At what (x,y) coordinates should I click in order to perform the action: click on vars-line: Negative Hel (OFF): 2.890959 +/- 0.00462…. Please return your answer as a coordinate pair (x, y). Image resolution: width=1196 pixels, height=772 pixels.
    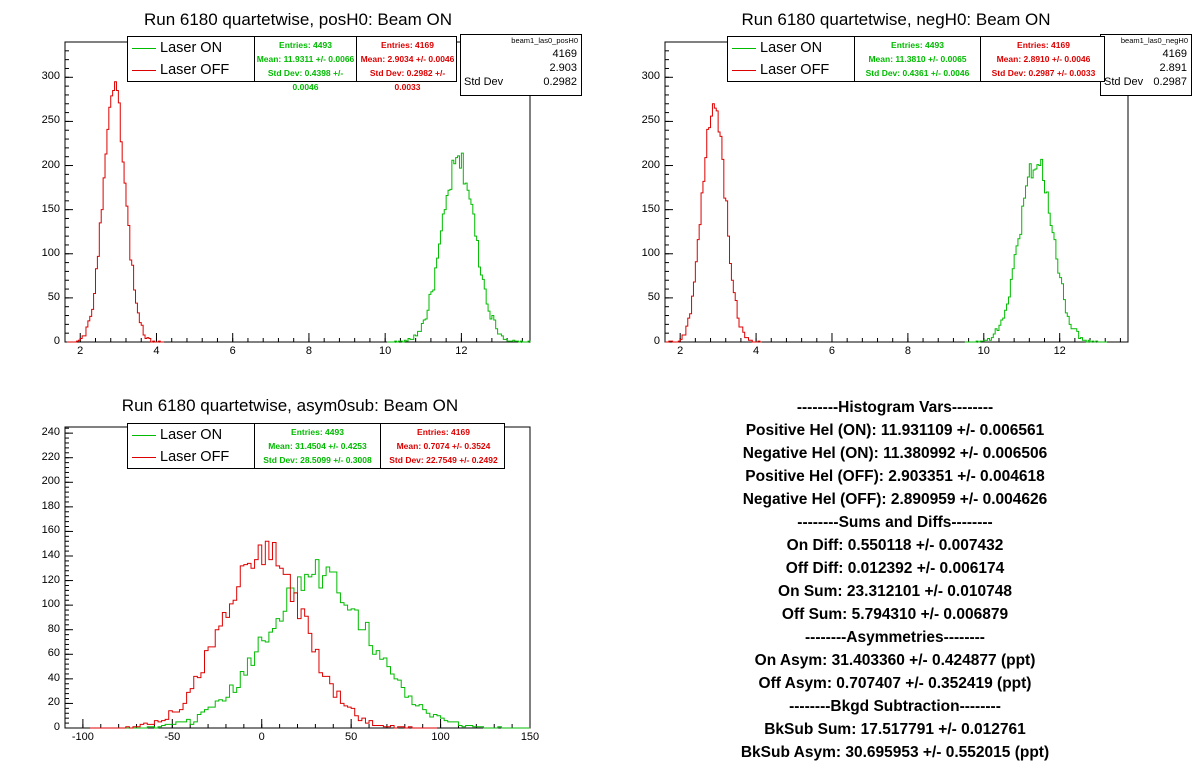
    Looking at the image, I should click on (895, 499).